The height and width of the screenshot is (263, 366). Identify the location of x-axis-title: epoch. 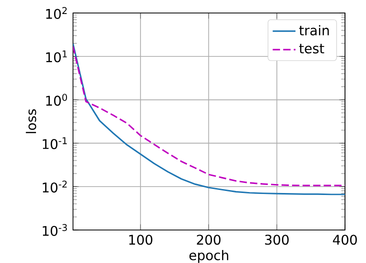
(208, 256).